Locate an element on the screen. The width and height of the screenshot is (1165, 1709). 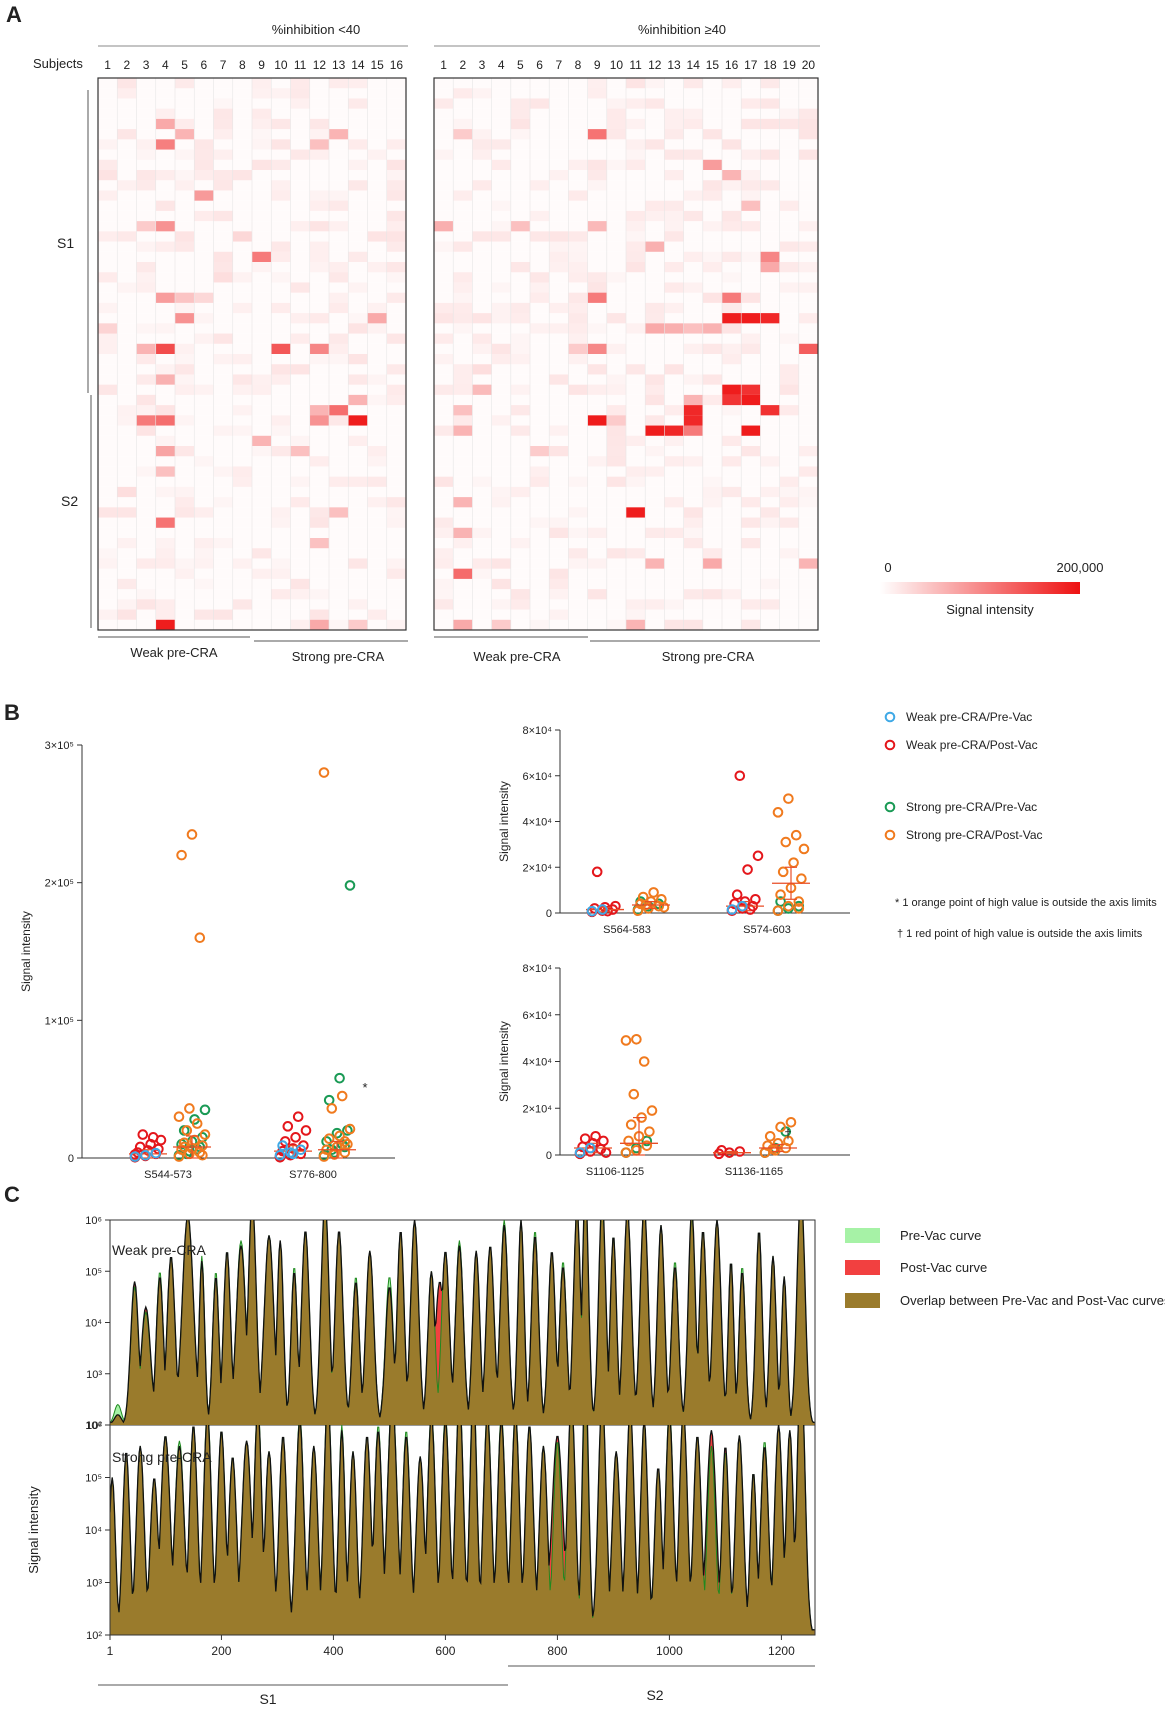
legend-marker is located at coordinates (890, 745).